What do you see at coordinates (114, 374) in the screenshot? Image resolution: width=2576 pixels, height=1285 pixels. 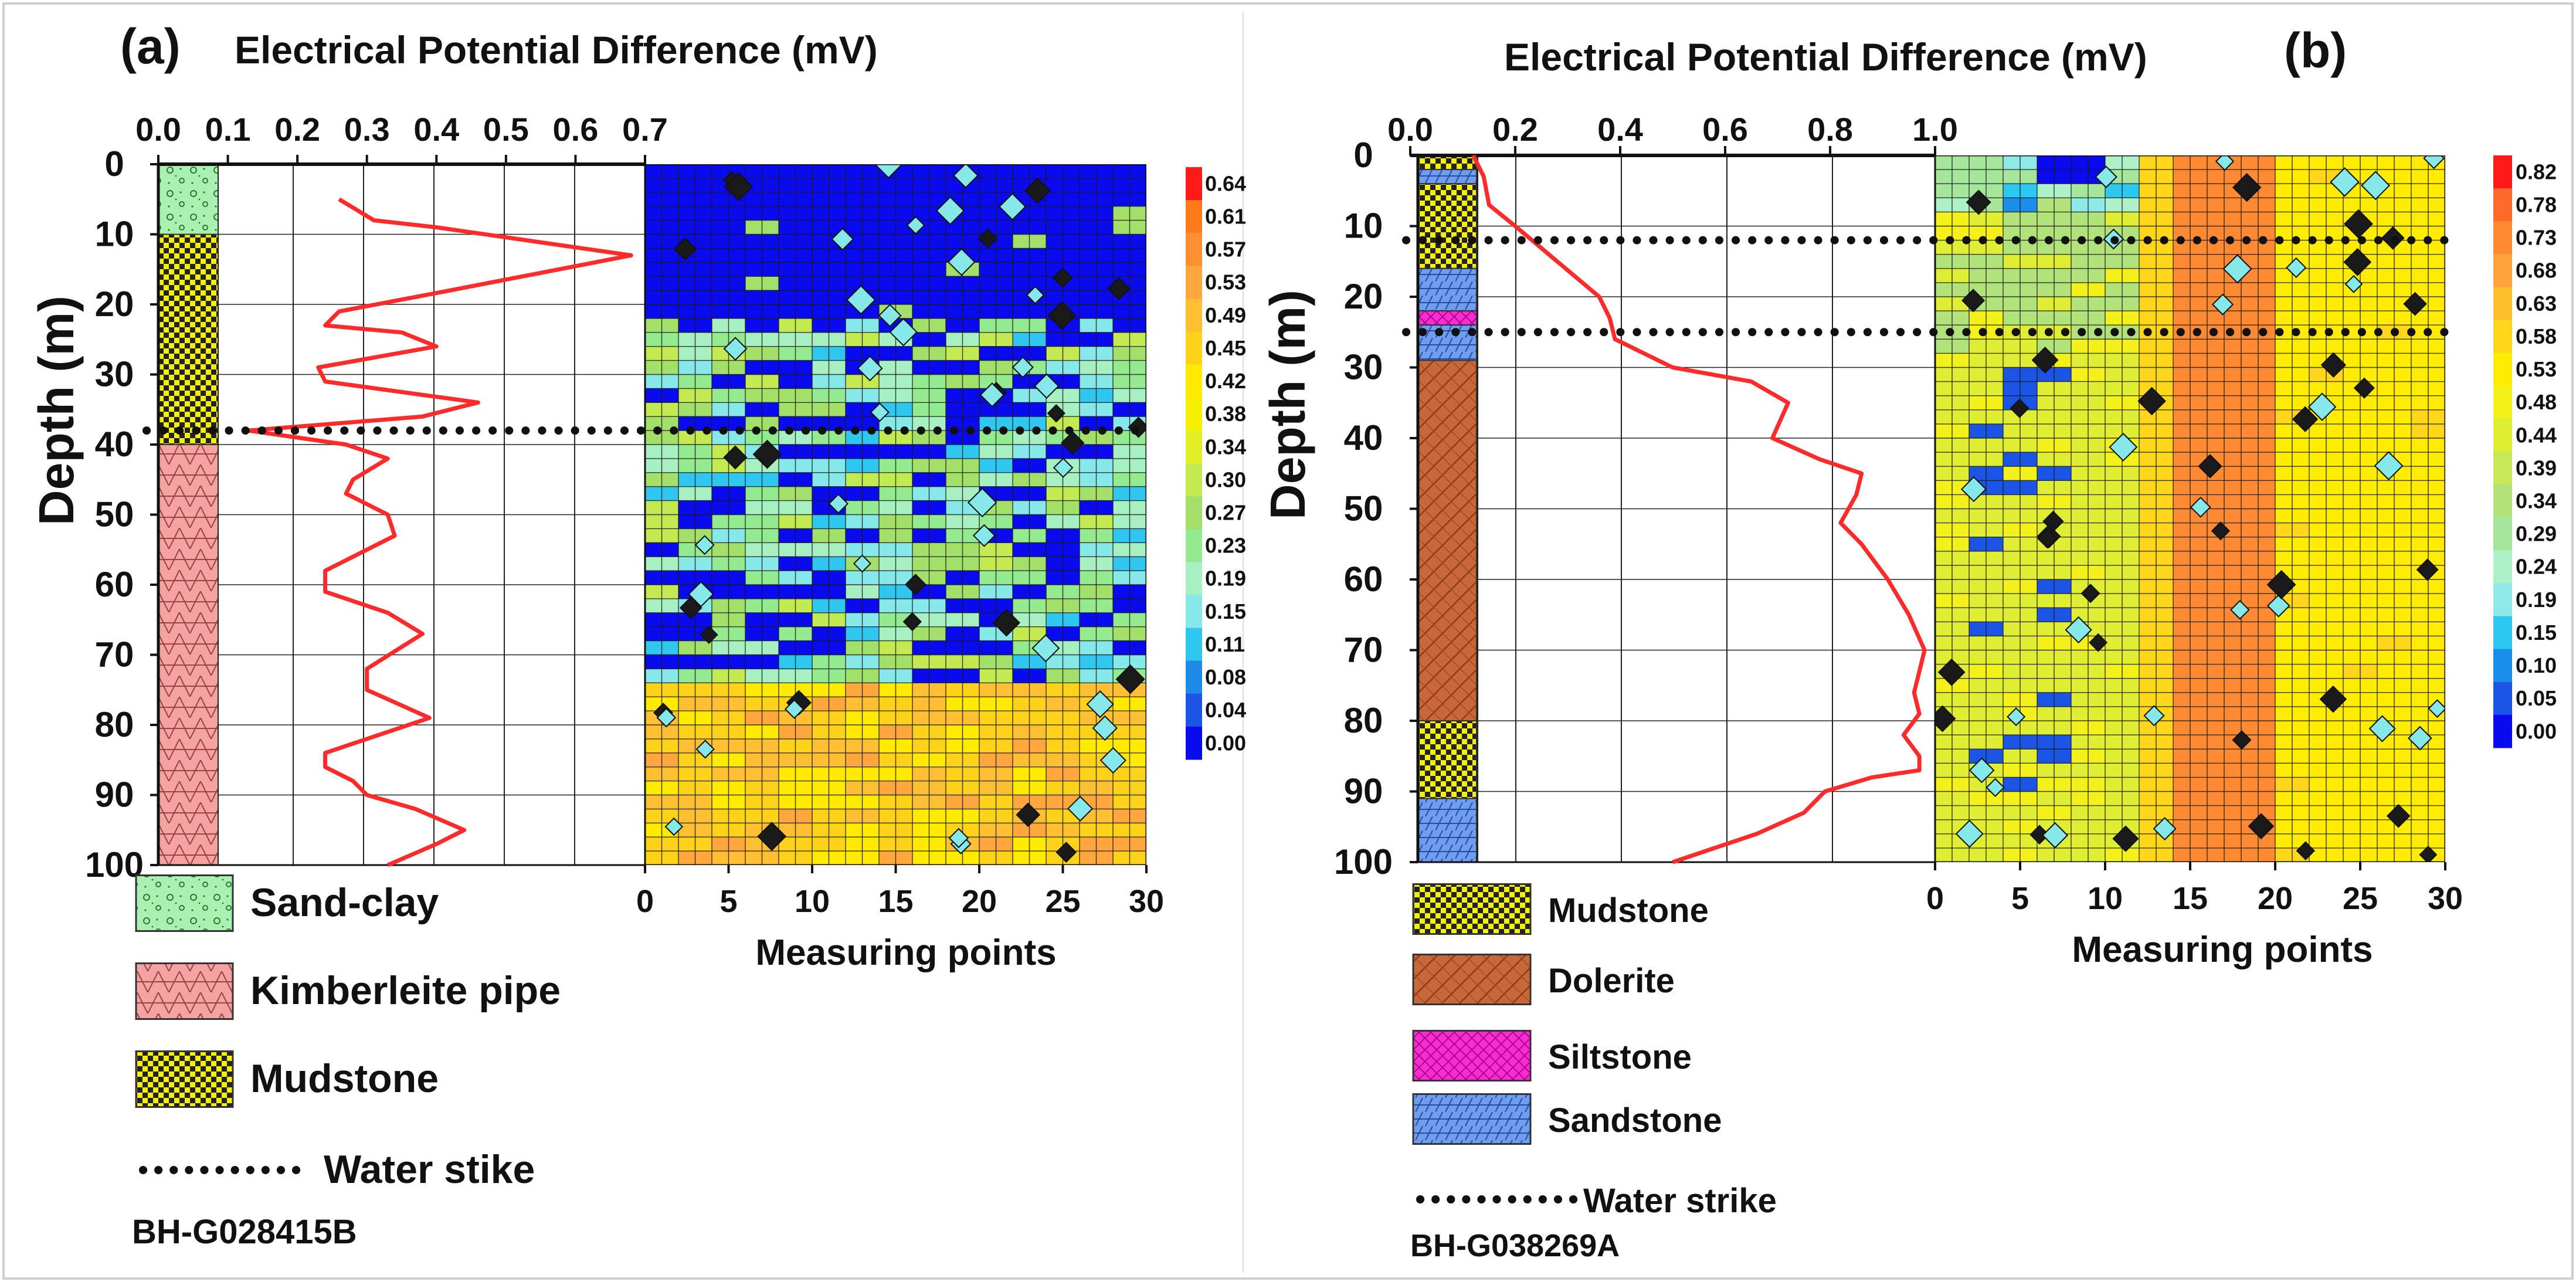 I see `y-tick-label: 30` at bounding box center [114, 374].